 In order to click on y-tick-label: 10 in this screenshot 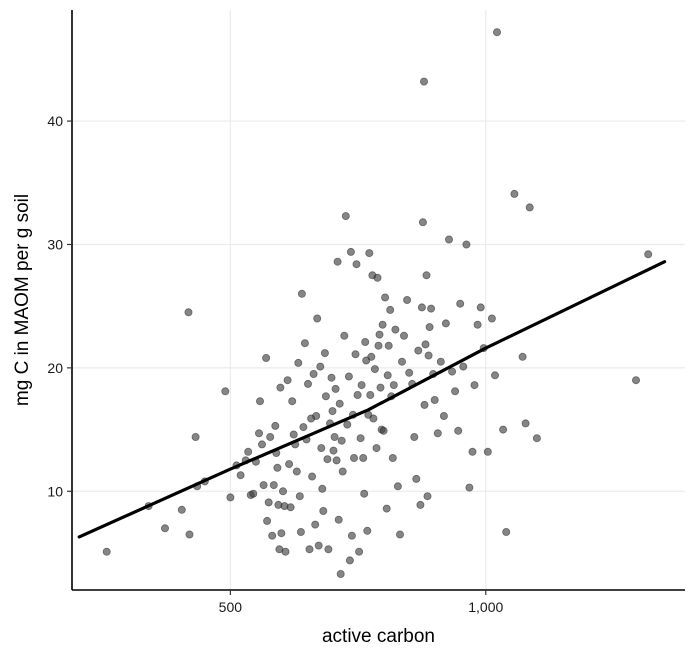, I will do `click(55, 491)`.